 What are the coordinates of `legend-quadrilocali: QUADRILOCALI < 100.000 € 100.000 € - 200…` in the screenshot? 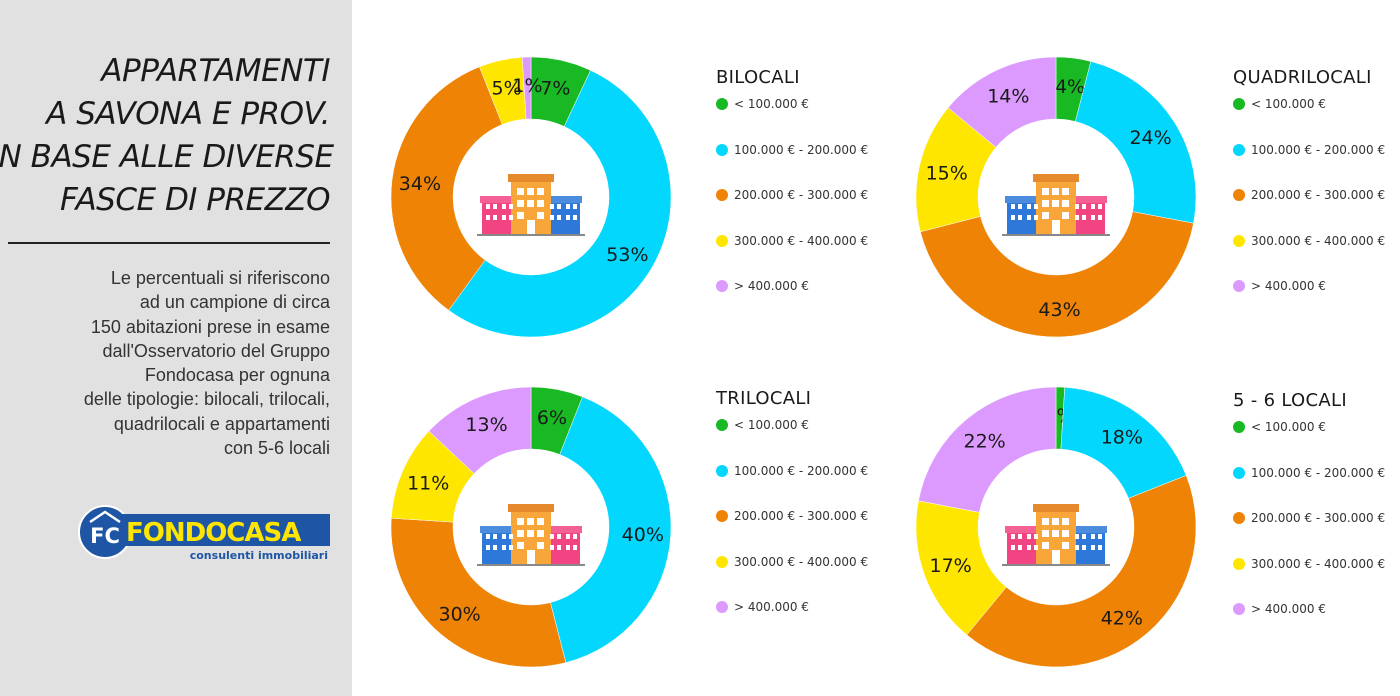 It's located at (1309, 196).